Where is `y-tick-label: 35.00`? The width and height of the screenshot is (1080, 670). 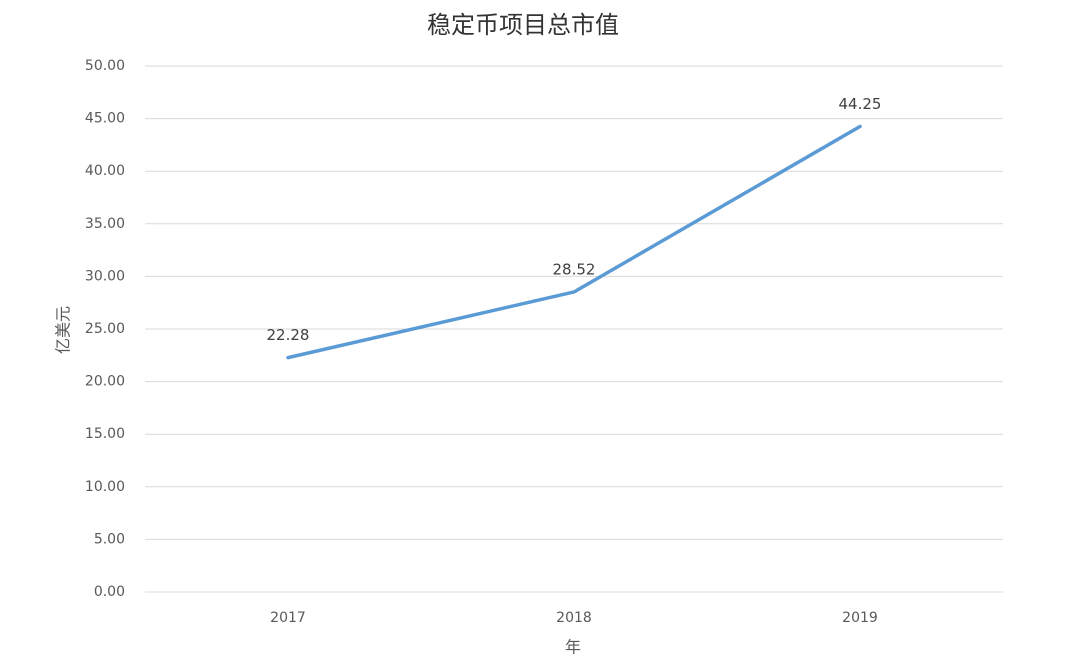
y-tick-label: 35.00 is located at coordinates (105, 224).